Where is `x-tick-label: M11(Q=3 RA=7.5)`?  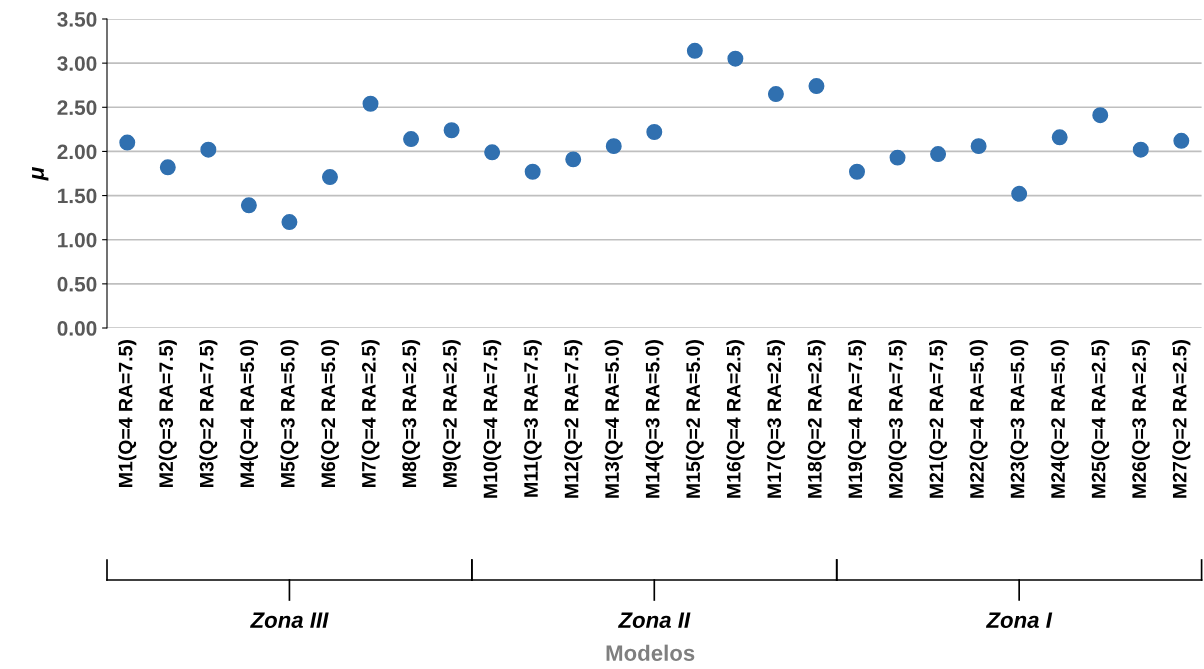 x-tick-label: M11(Q=3 RA=7.5) is located at coordinates (532, 418).